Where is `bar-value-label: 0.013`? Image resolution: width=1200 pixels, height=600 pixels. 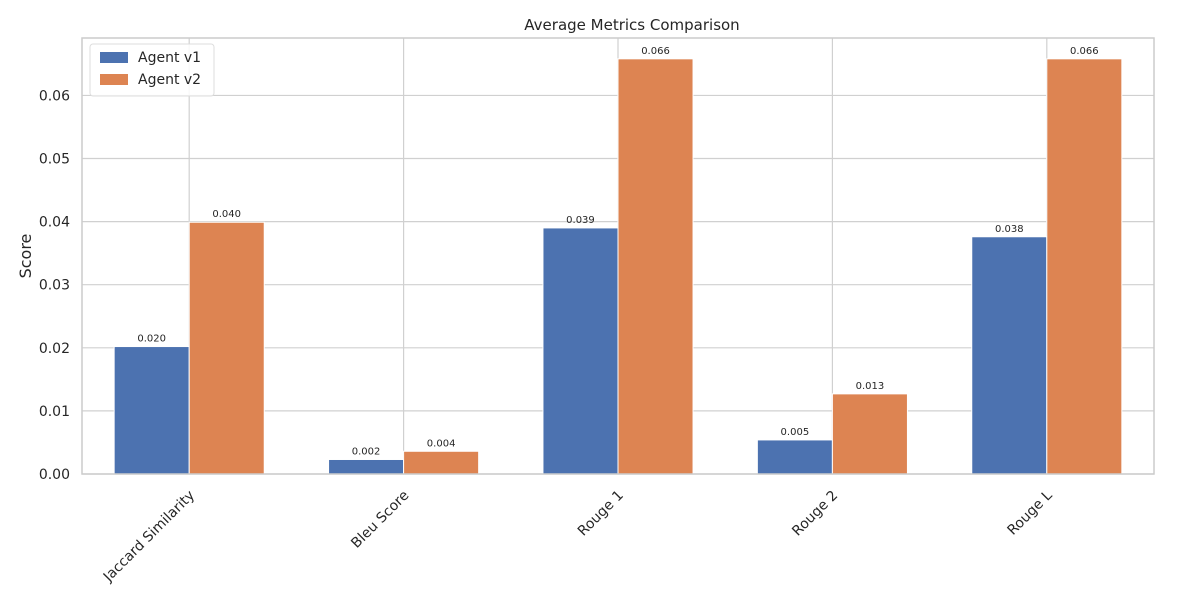 bar-value-label: 0.013 is located at coordinates (870, 386).